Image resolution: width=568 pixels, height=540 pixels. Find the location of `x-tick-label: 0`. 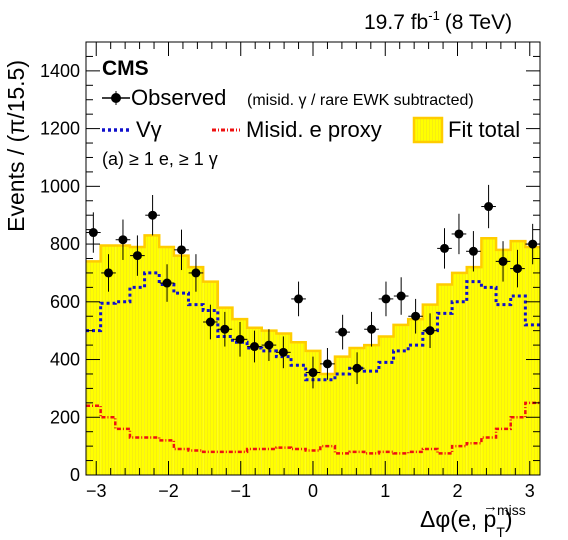

x-tick-label: 0 is located at coordinates (313, 491).